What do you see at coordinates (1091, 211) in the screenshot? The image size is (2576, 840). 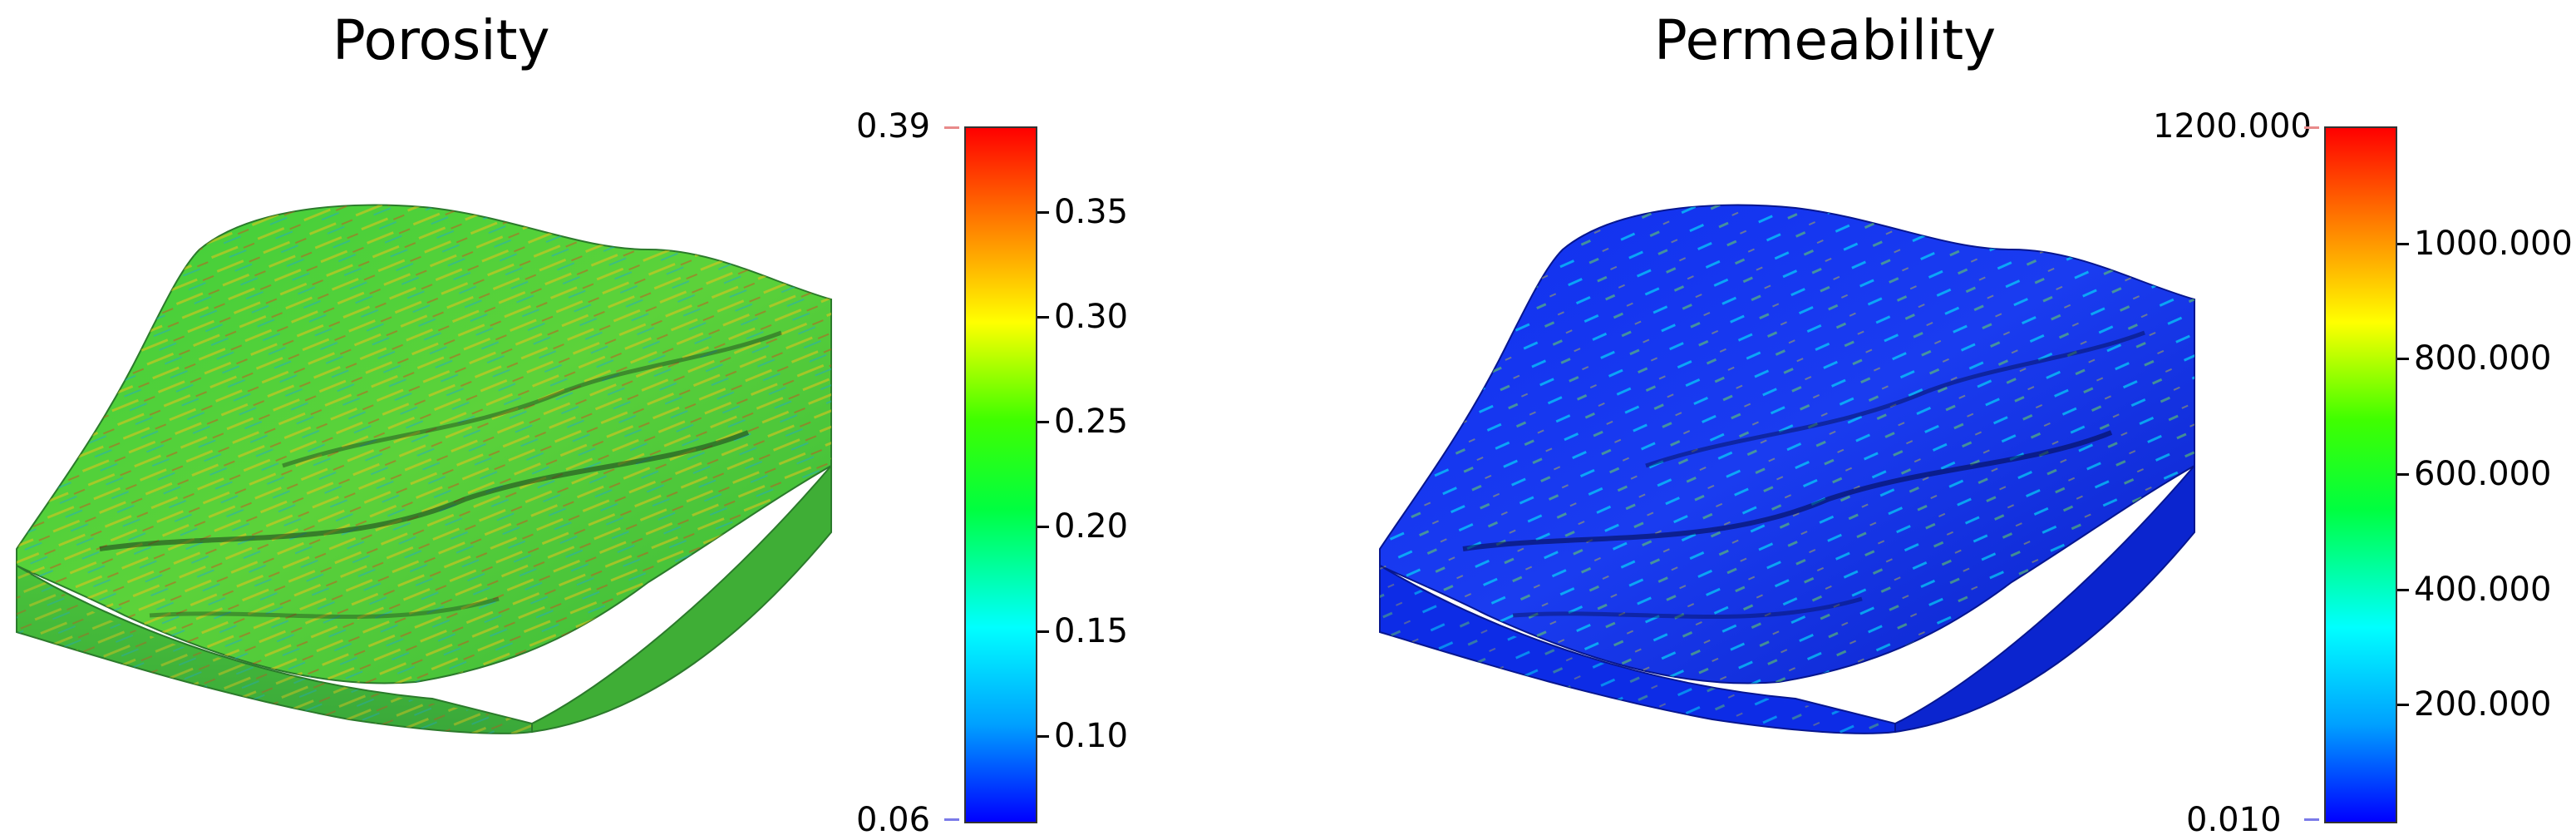 I see `porosity-colorbar-tick-label: 0.35` at bounding box center [1091, 211].